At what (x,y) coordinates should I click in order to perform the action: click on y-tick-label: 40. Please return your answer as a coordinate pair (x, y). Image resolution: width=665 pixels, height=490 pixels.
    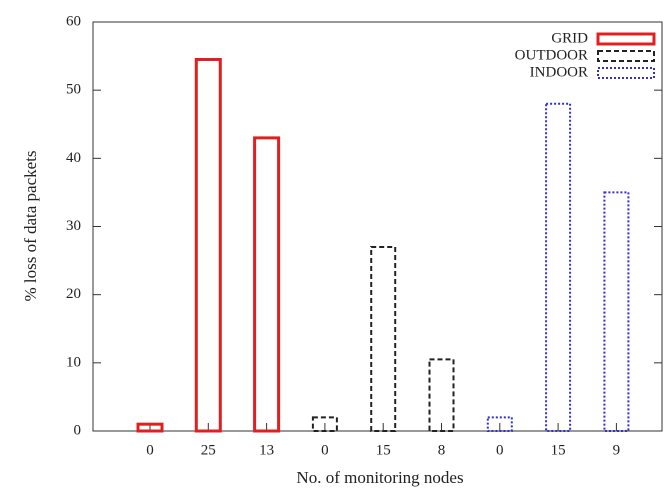
    Looking at the image, I should click on (73, 158).